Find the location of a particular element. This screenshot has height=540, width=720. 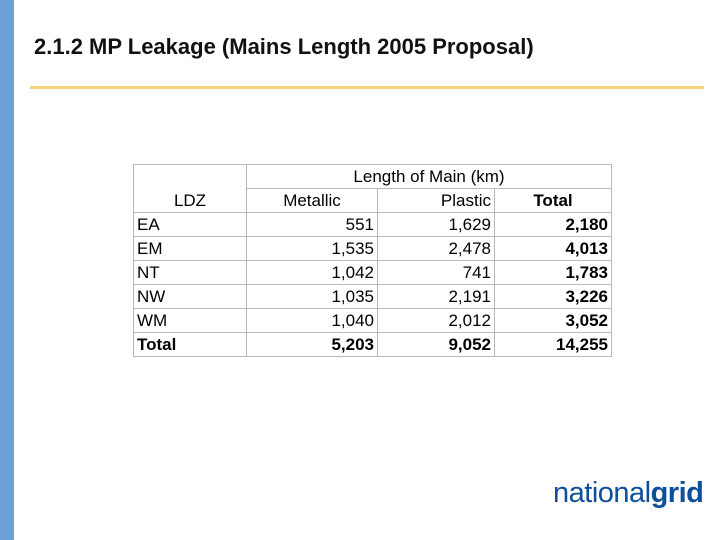

header-ldz: LDZ is located at coordinates (190, 188).